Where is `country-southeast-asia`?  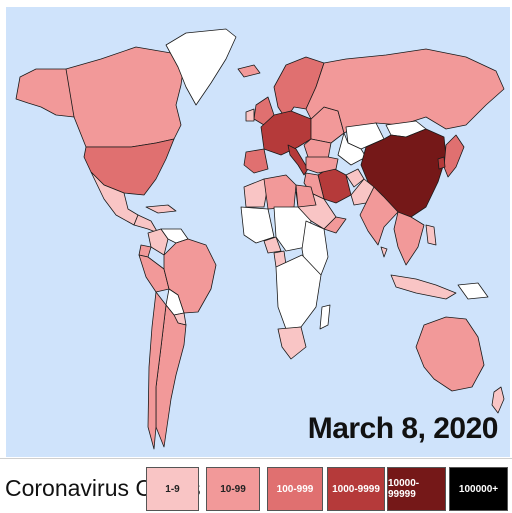
country-southeast-asia is located at coordinates (409, 238).